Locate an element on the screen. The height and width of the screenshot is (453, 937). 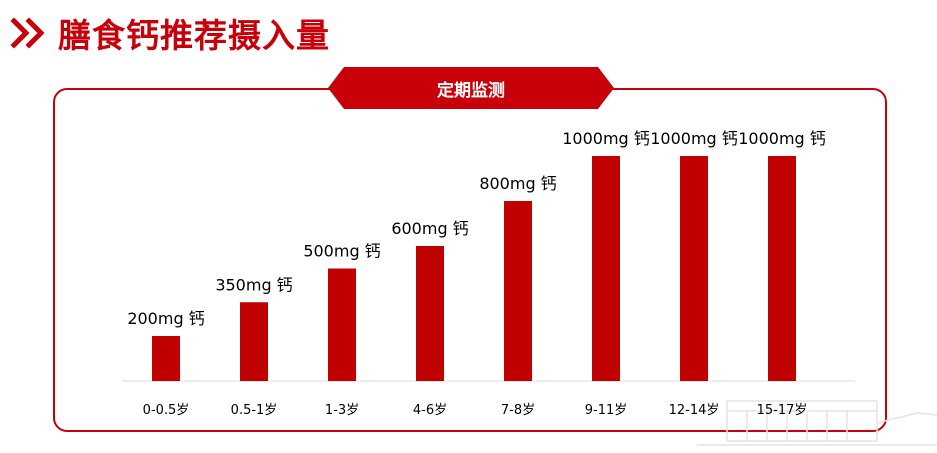
x-tick-label-7: 15-17岁 is located at coordinates (782, 410).